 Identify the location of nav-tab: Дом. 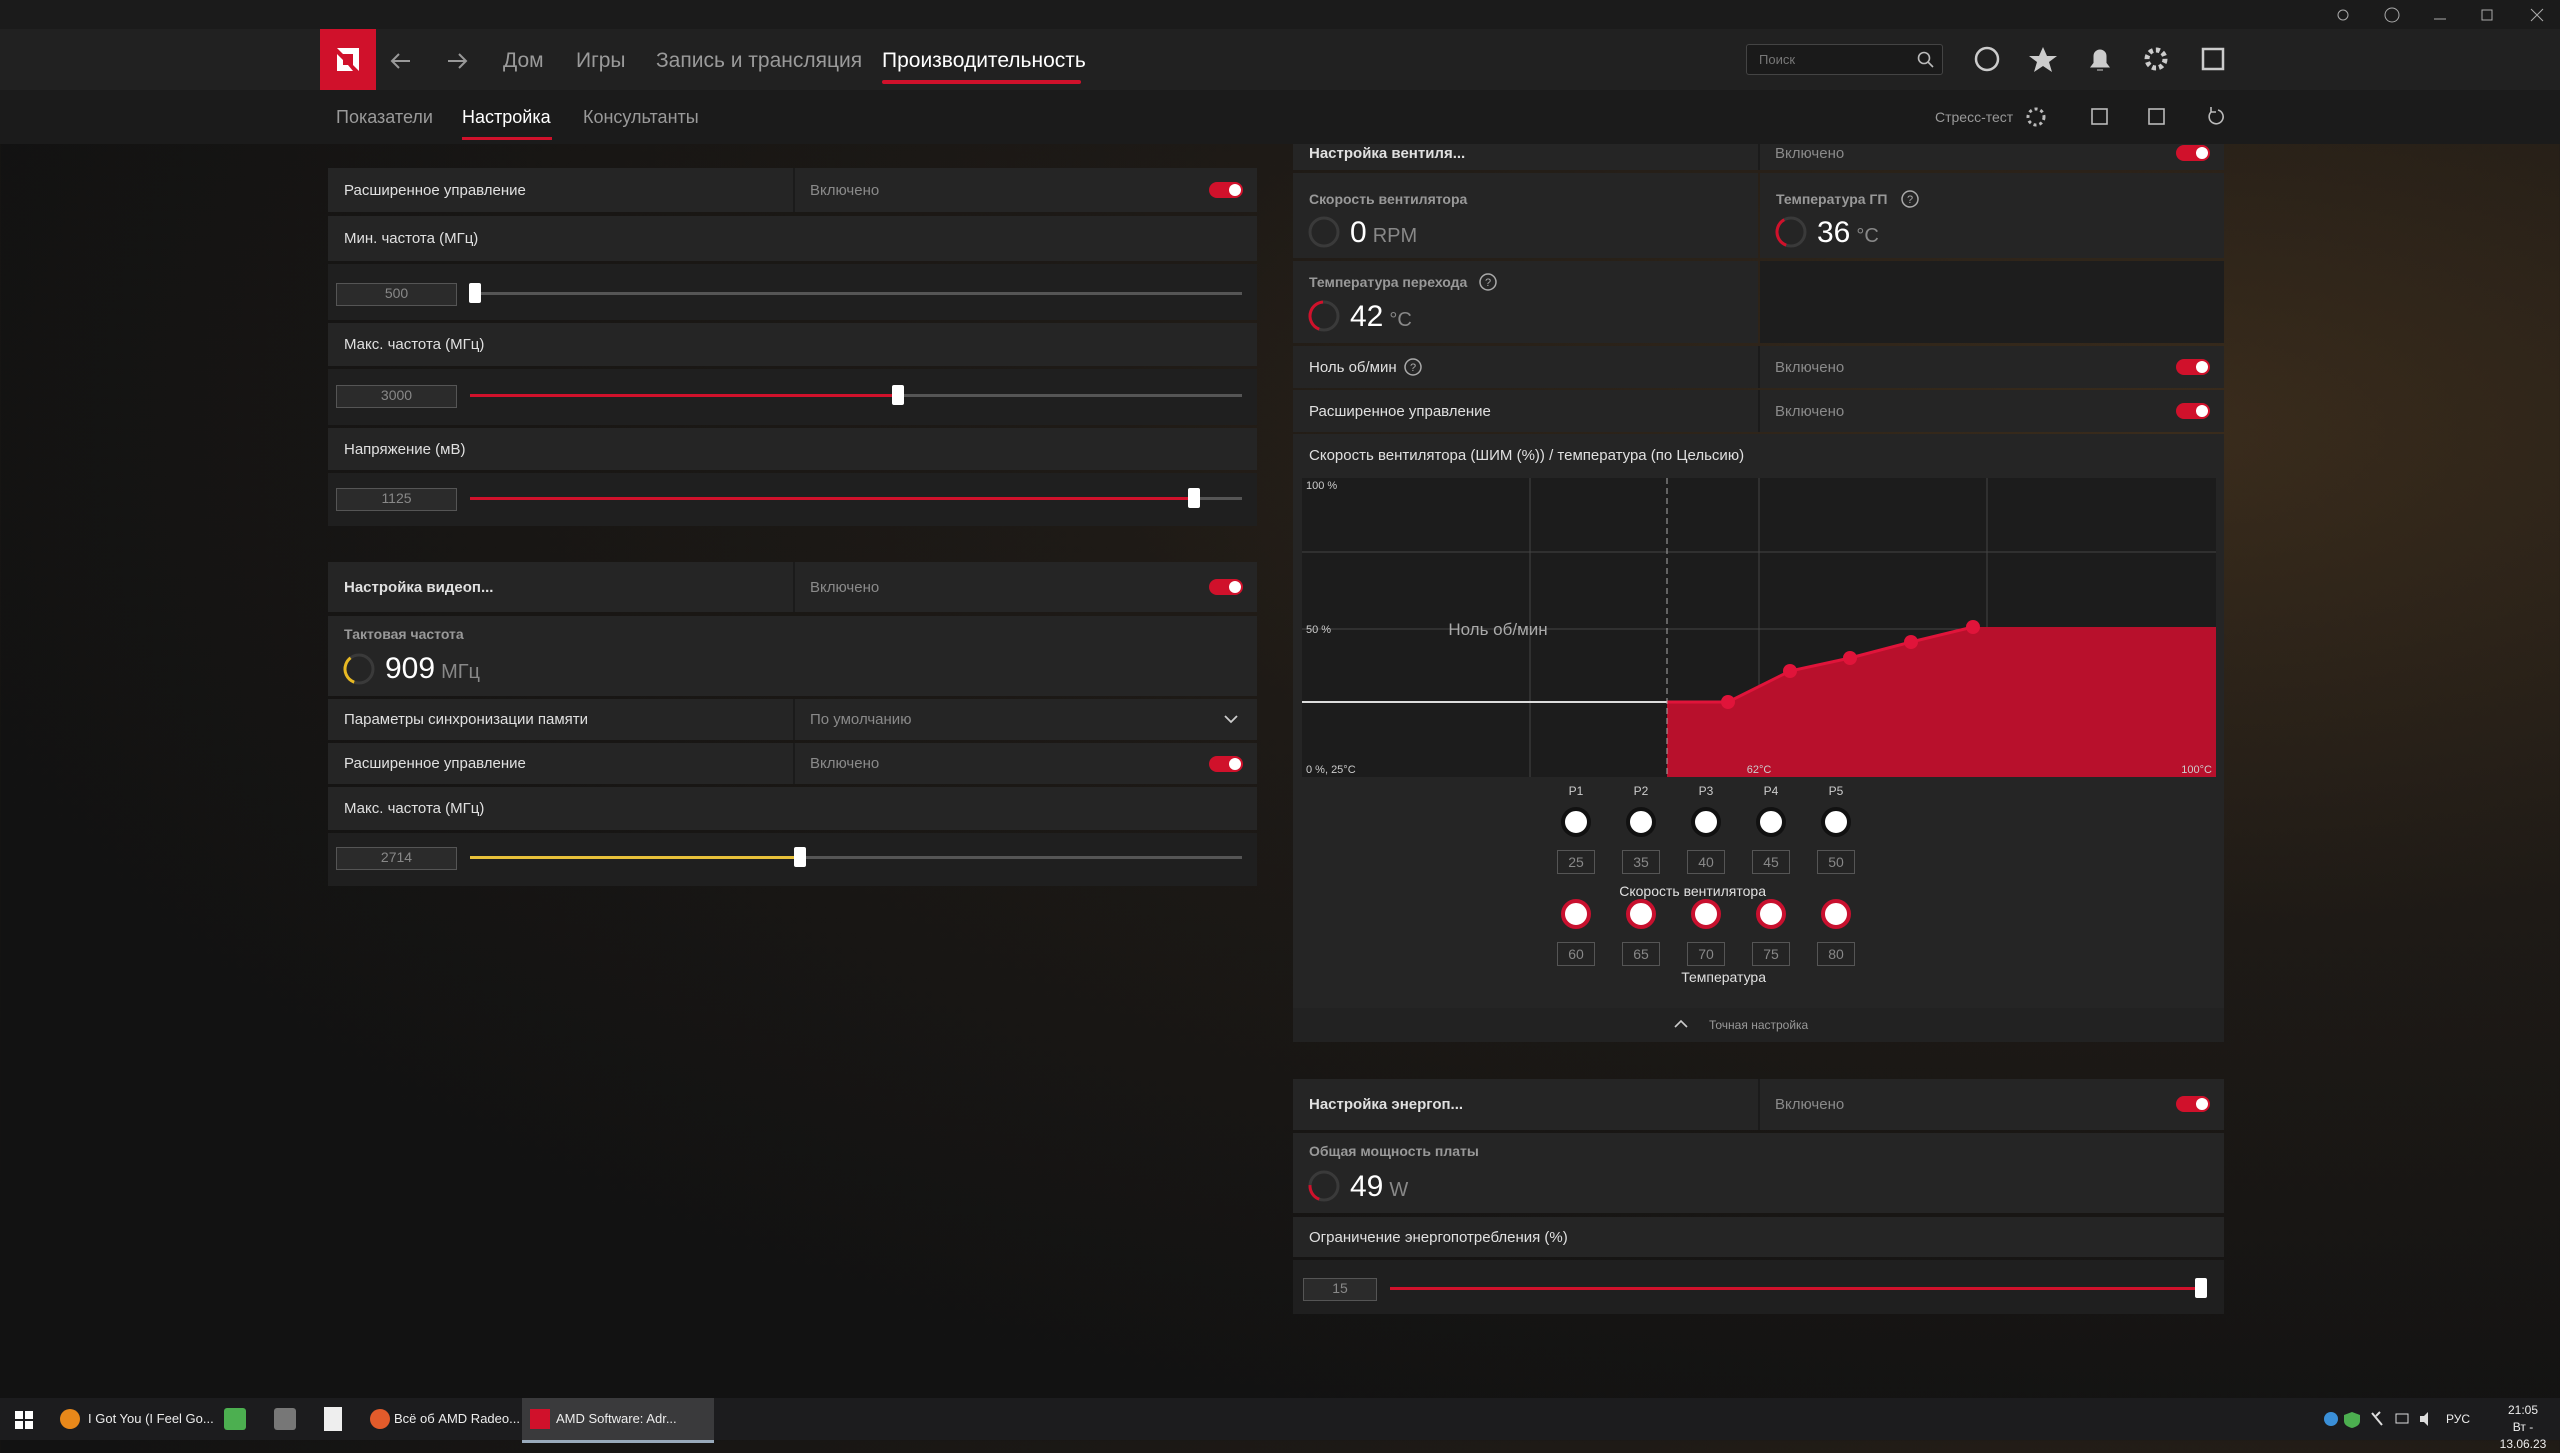
(523, 60).